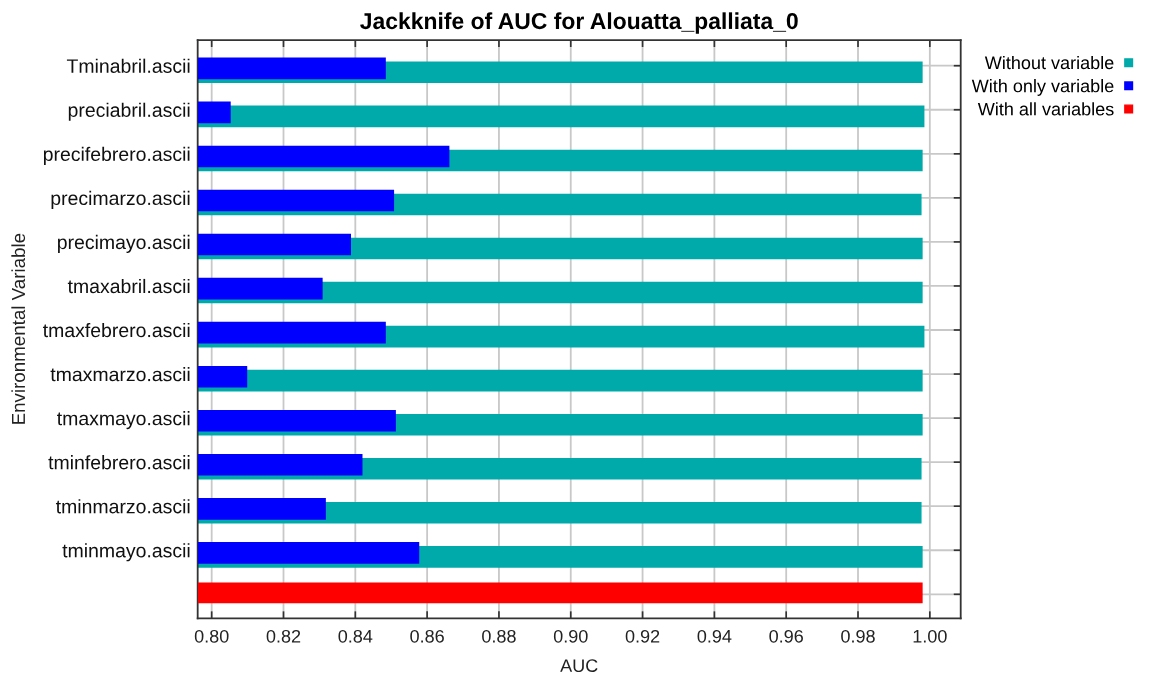 The width and height of the screenshot is (1154, 682). What do you see at coordinates (128, 65) in the screenshot?
I see `y-tick-label: Tminabril.ascii` at bounding box center [128, 65].